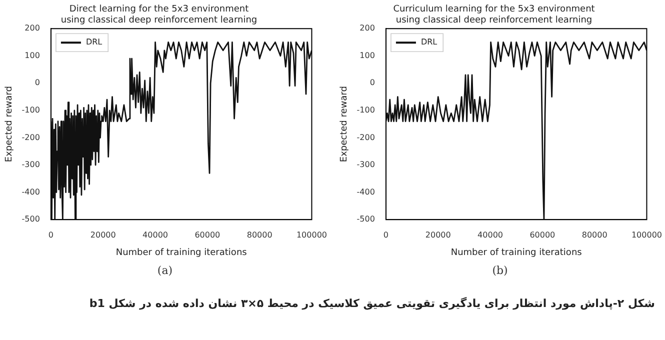 The image size is (665, 340). What do you see at coordinates (159, 15) in the screenshot?
I see `chart-title: Direct learning for the 5x3 environment using classical deep reinforcement learning` at bounding box center [159, 15].